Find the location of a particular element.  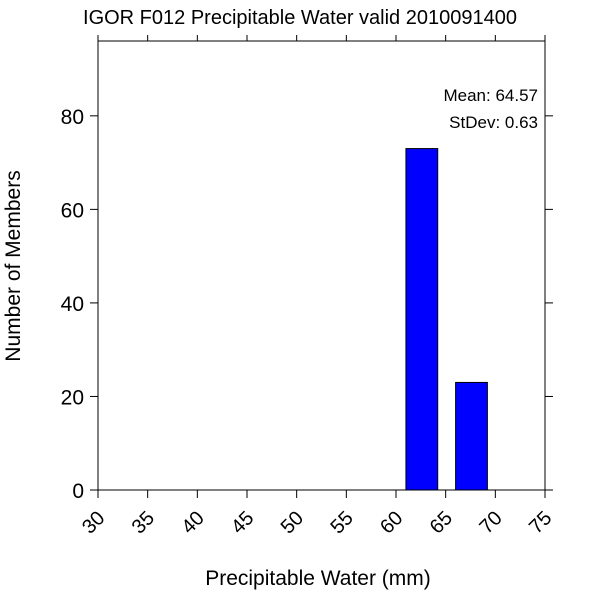

x-tick-label-55: 55 is located at coordinates (341, 522).